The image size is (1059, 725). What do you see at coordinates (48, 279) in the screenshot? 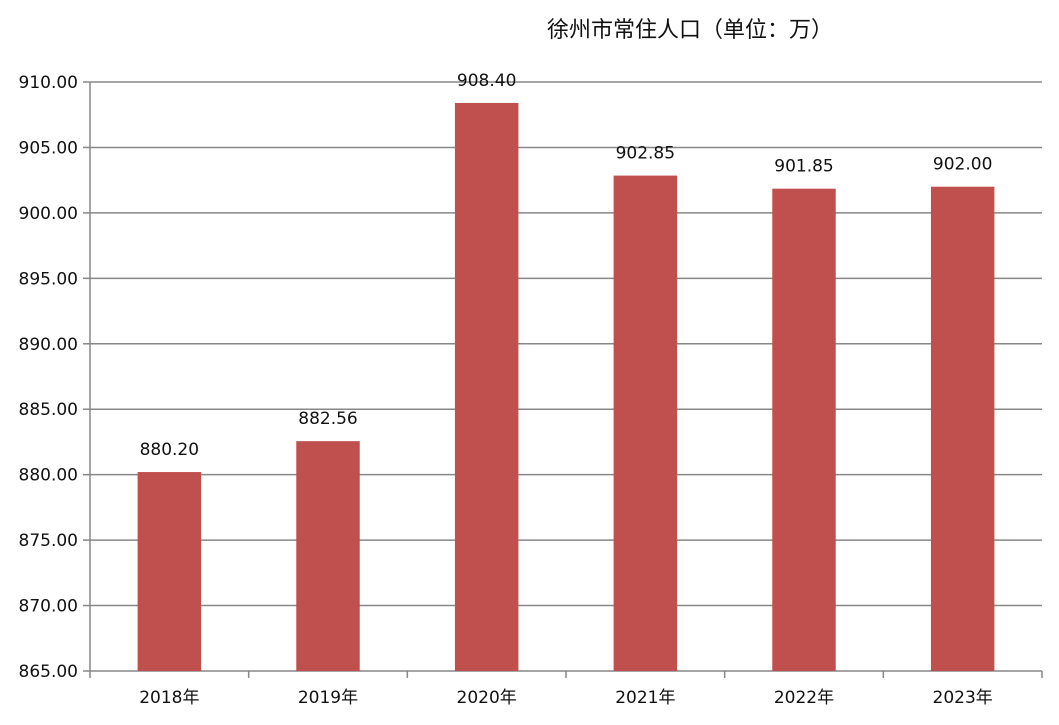
I see `y-tick-label: 895.00` at bounding box center [48, 279].